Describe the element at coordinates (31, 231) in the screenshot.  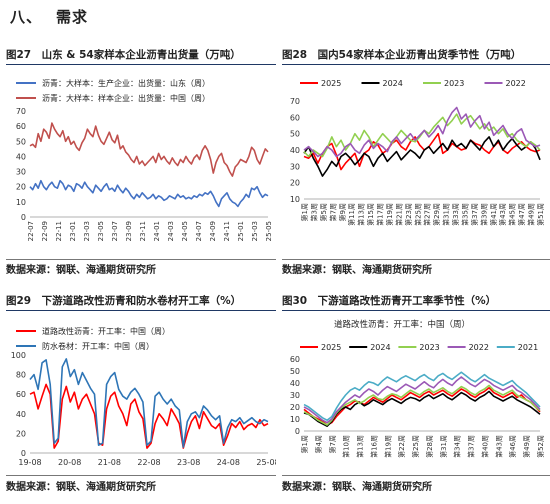
I see `x-tick-label: 22-07` at that location.